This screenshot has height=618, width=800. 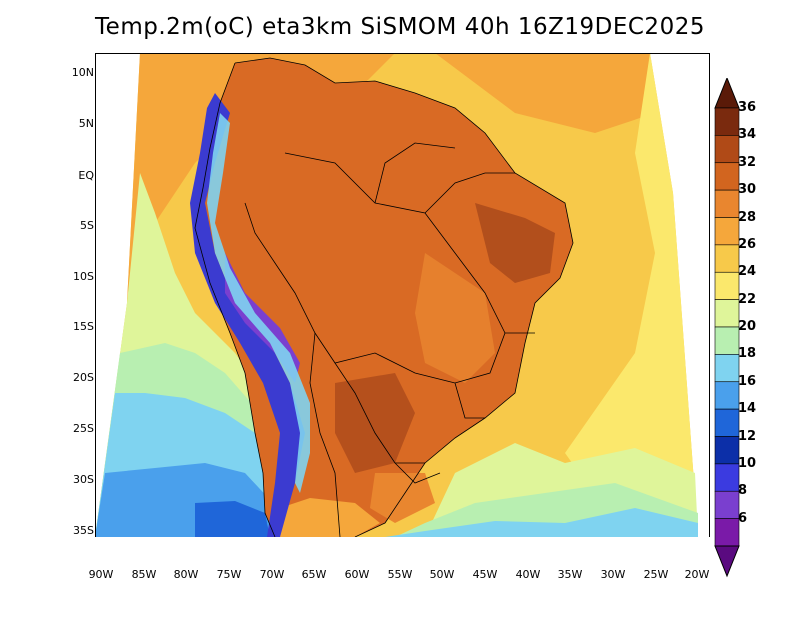 I want to click on lon-label: 40W, so click(x=528, y=574).